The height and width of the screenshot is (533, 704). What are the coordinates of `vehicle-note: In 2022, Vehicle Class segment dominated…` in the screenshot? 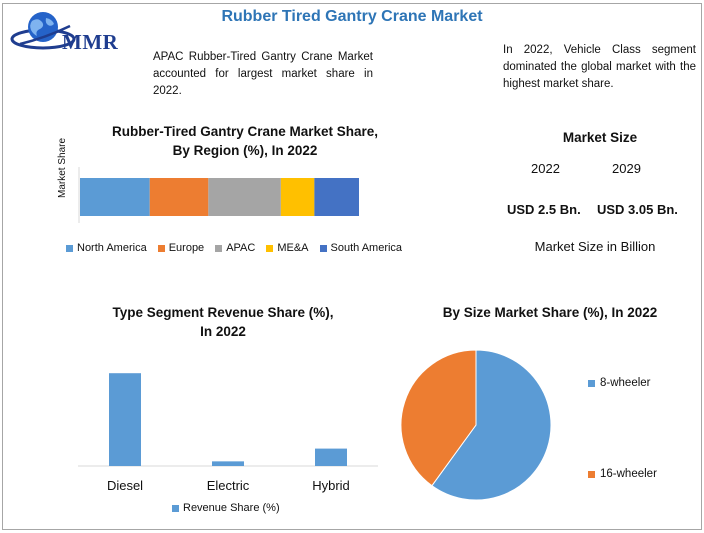 It's located at (599, 67).